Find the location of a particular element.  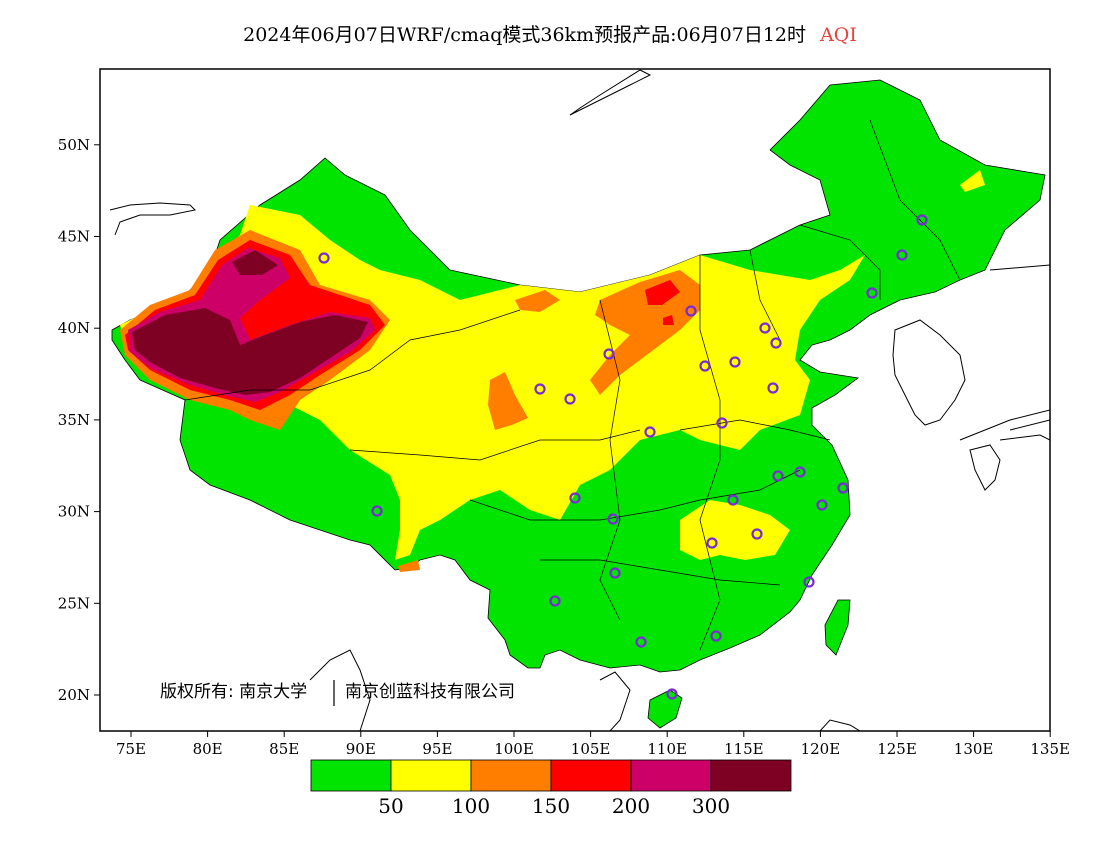

aqi-zone-usg-small is located at coordinates (537, 301).